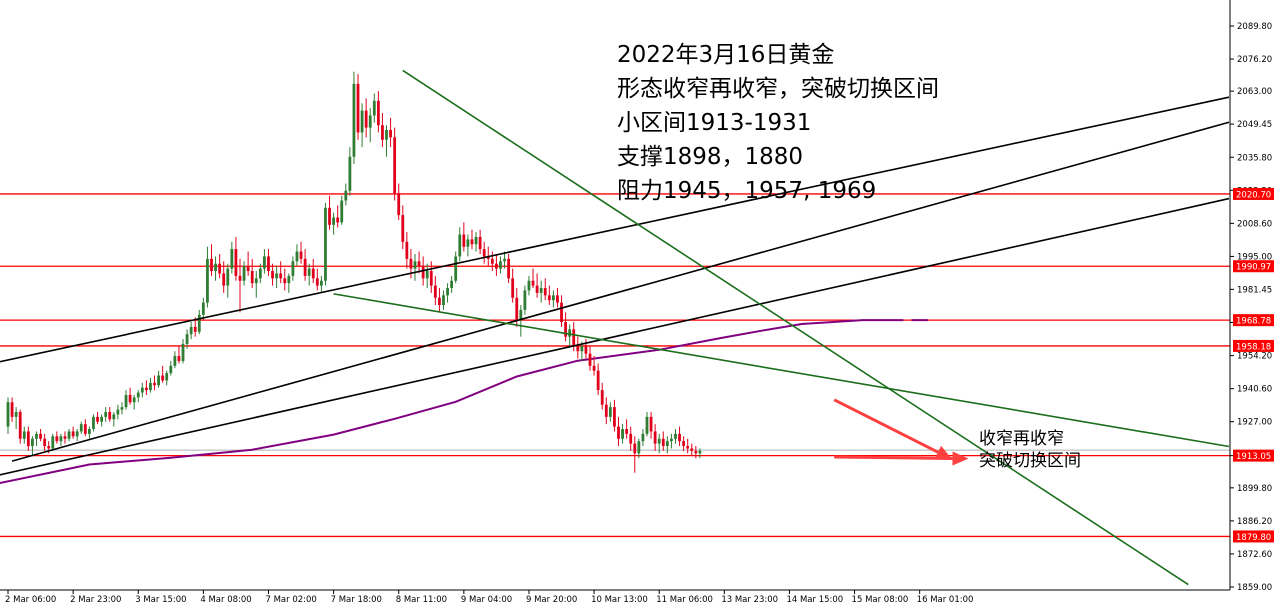 The image size is (1274, 616). Describe the element at coordinates (1254, 390) in the screenshot. I see `price-tick-label: 1940.60` at that location.